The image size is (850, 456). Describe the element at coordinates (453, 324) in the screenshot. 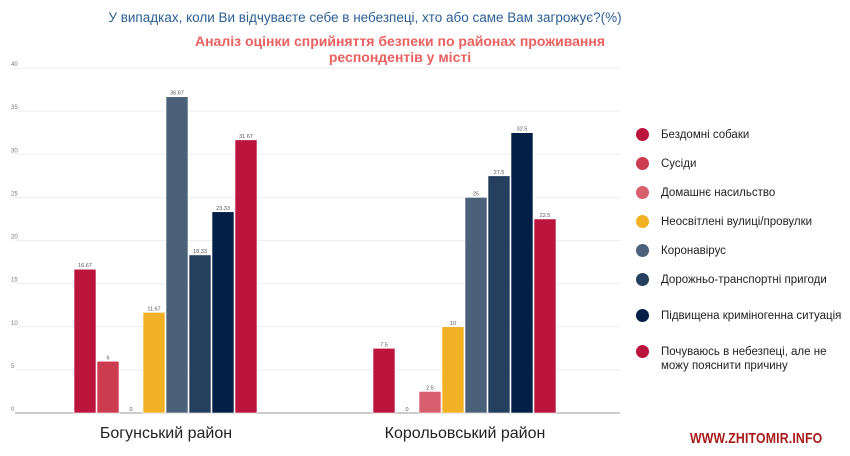

I see `data-label: 10` at that location.